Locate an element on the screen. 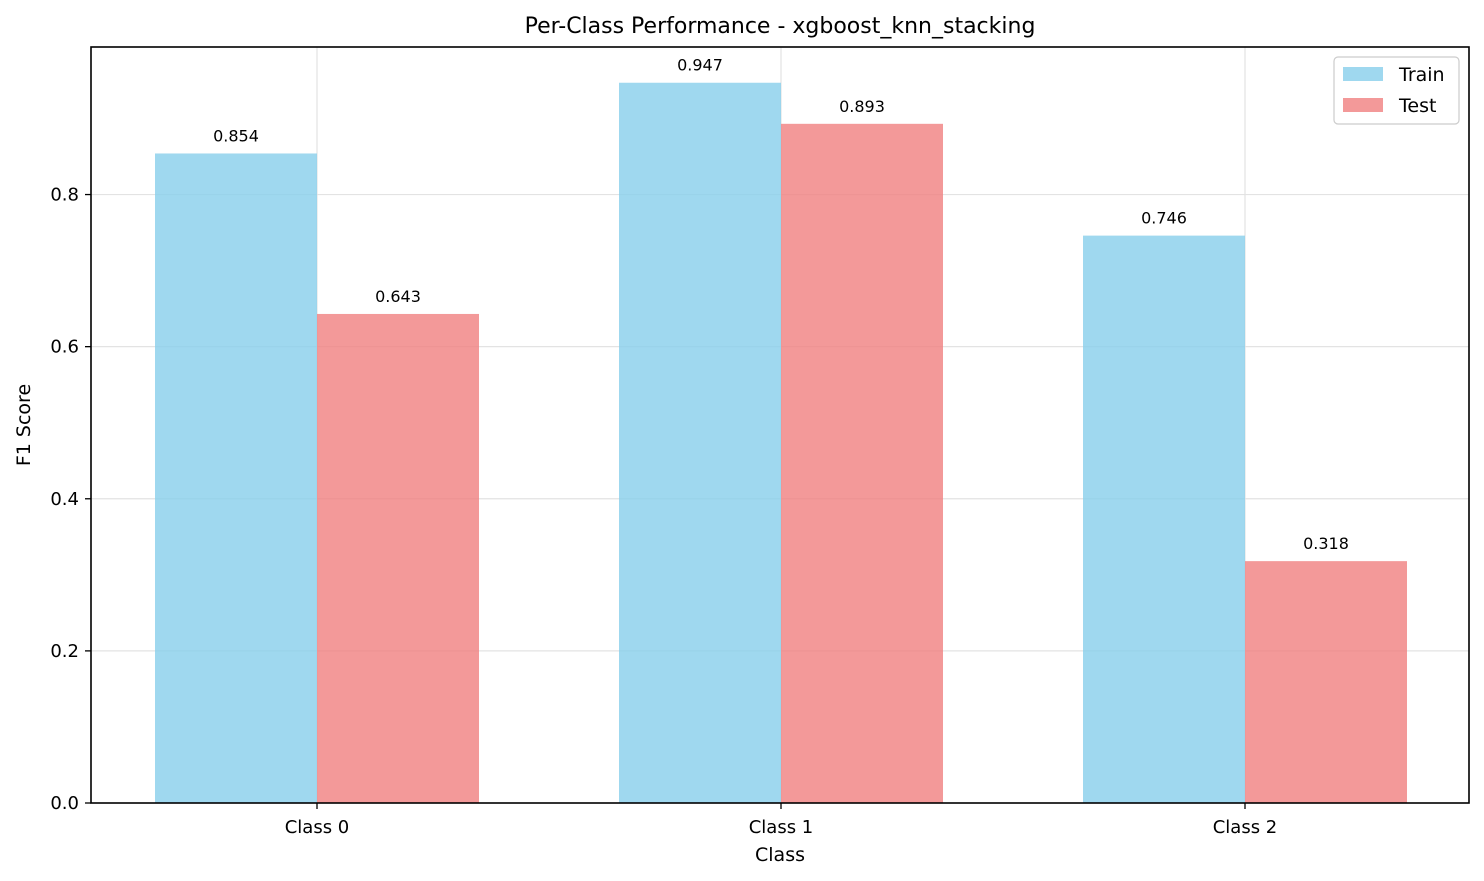 The height and width of the screenshot is (881, 1484). legend: Train Test is located at coordinates (1396, 90).